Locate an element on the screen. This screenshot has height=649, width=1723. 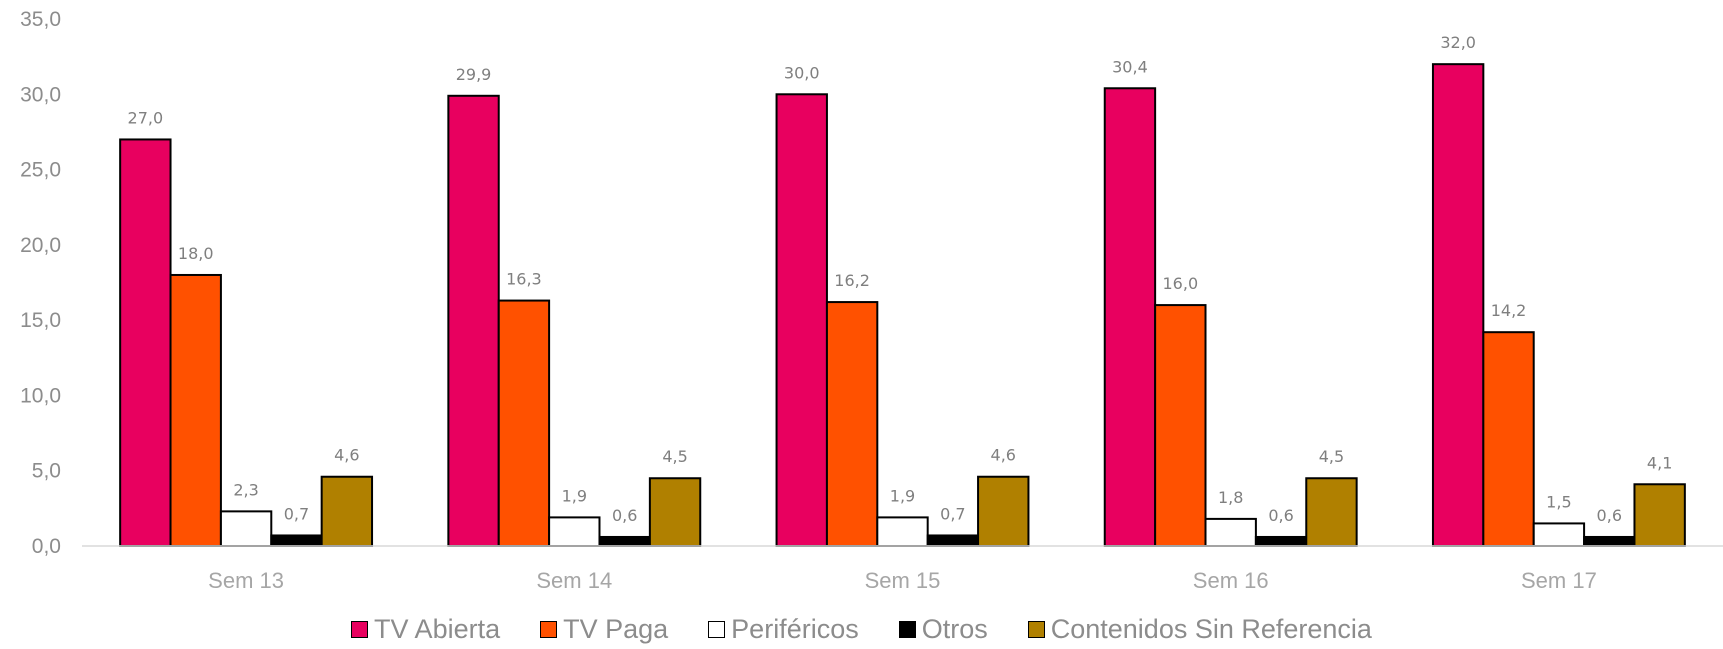
x-category-label: Sem 17 is located at coordinates (1559, 580).